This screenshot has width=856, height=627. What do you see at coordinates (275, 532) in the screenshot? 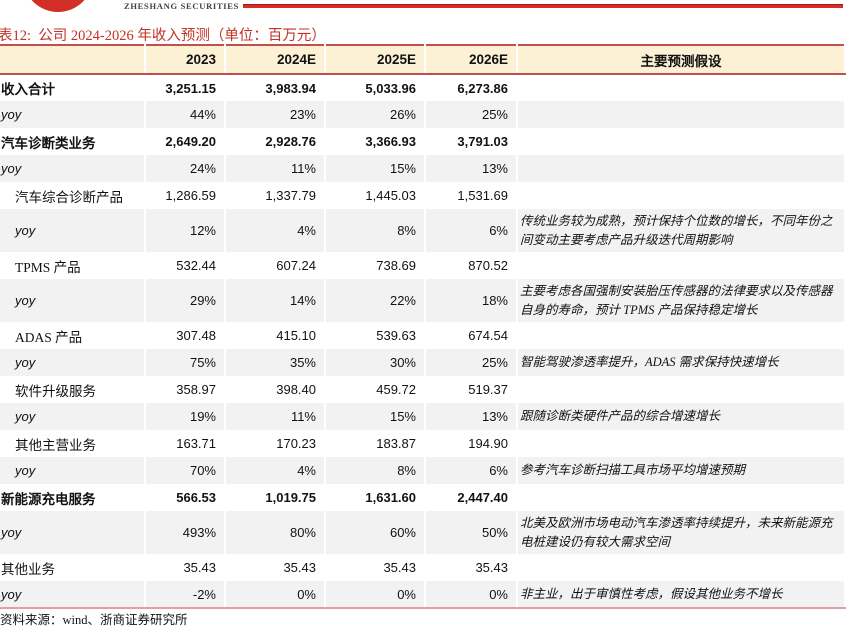
I see `value-2024e: 80%` at bounding box center [275, 532].